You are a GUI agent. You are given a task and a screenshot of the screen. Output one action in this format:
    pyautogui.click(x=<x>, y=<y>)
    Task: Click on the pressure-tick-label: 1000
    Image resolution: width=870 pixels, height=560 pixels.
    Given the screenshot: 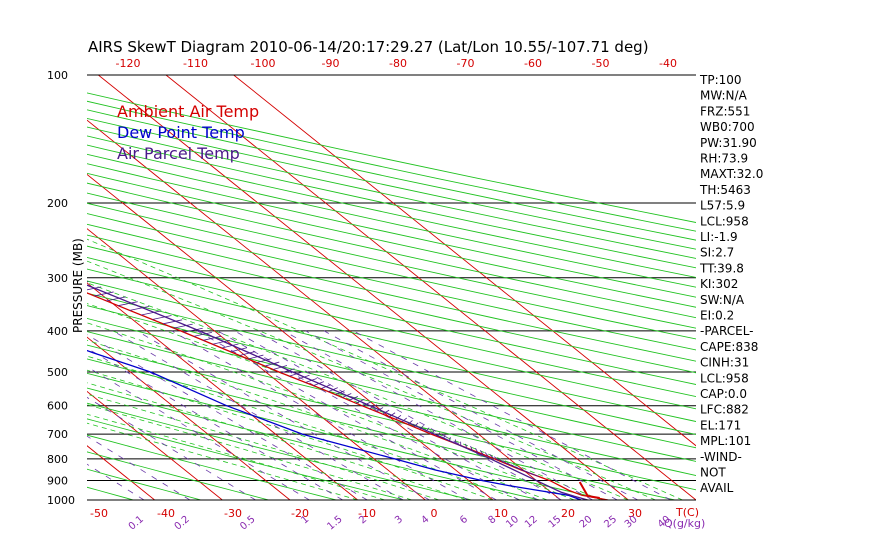 What is the action you would take?
    pyautogui.click(x=61, y=500)
    